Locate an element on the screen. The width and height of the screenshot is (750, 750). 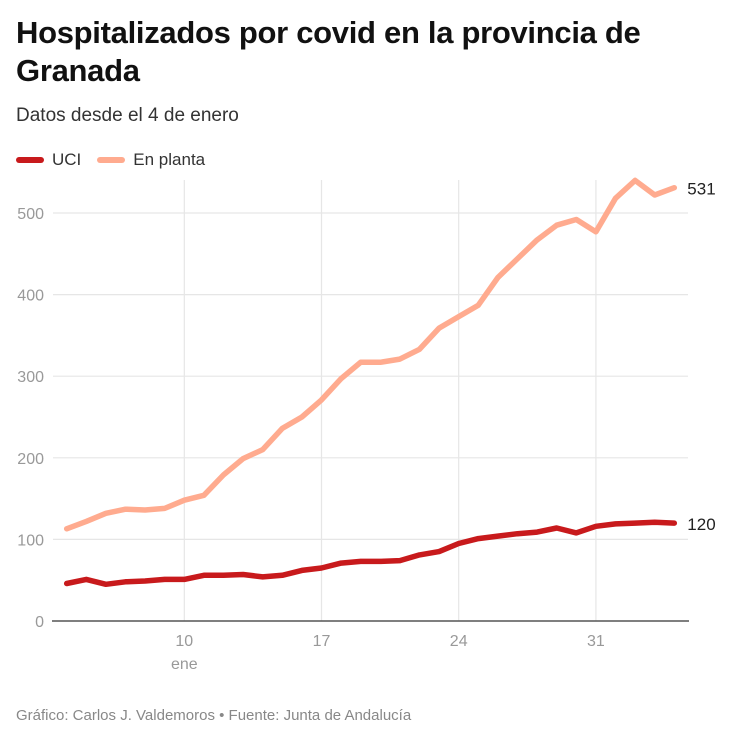
legend-label-en-planta: En planta is located at coordinates (169, 159).